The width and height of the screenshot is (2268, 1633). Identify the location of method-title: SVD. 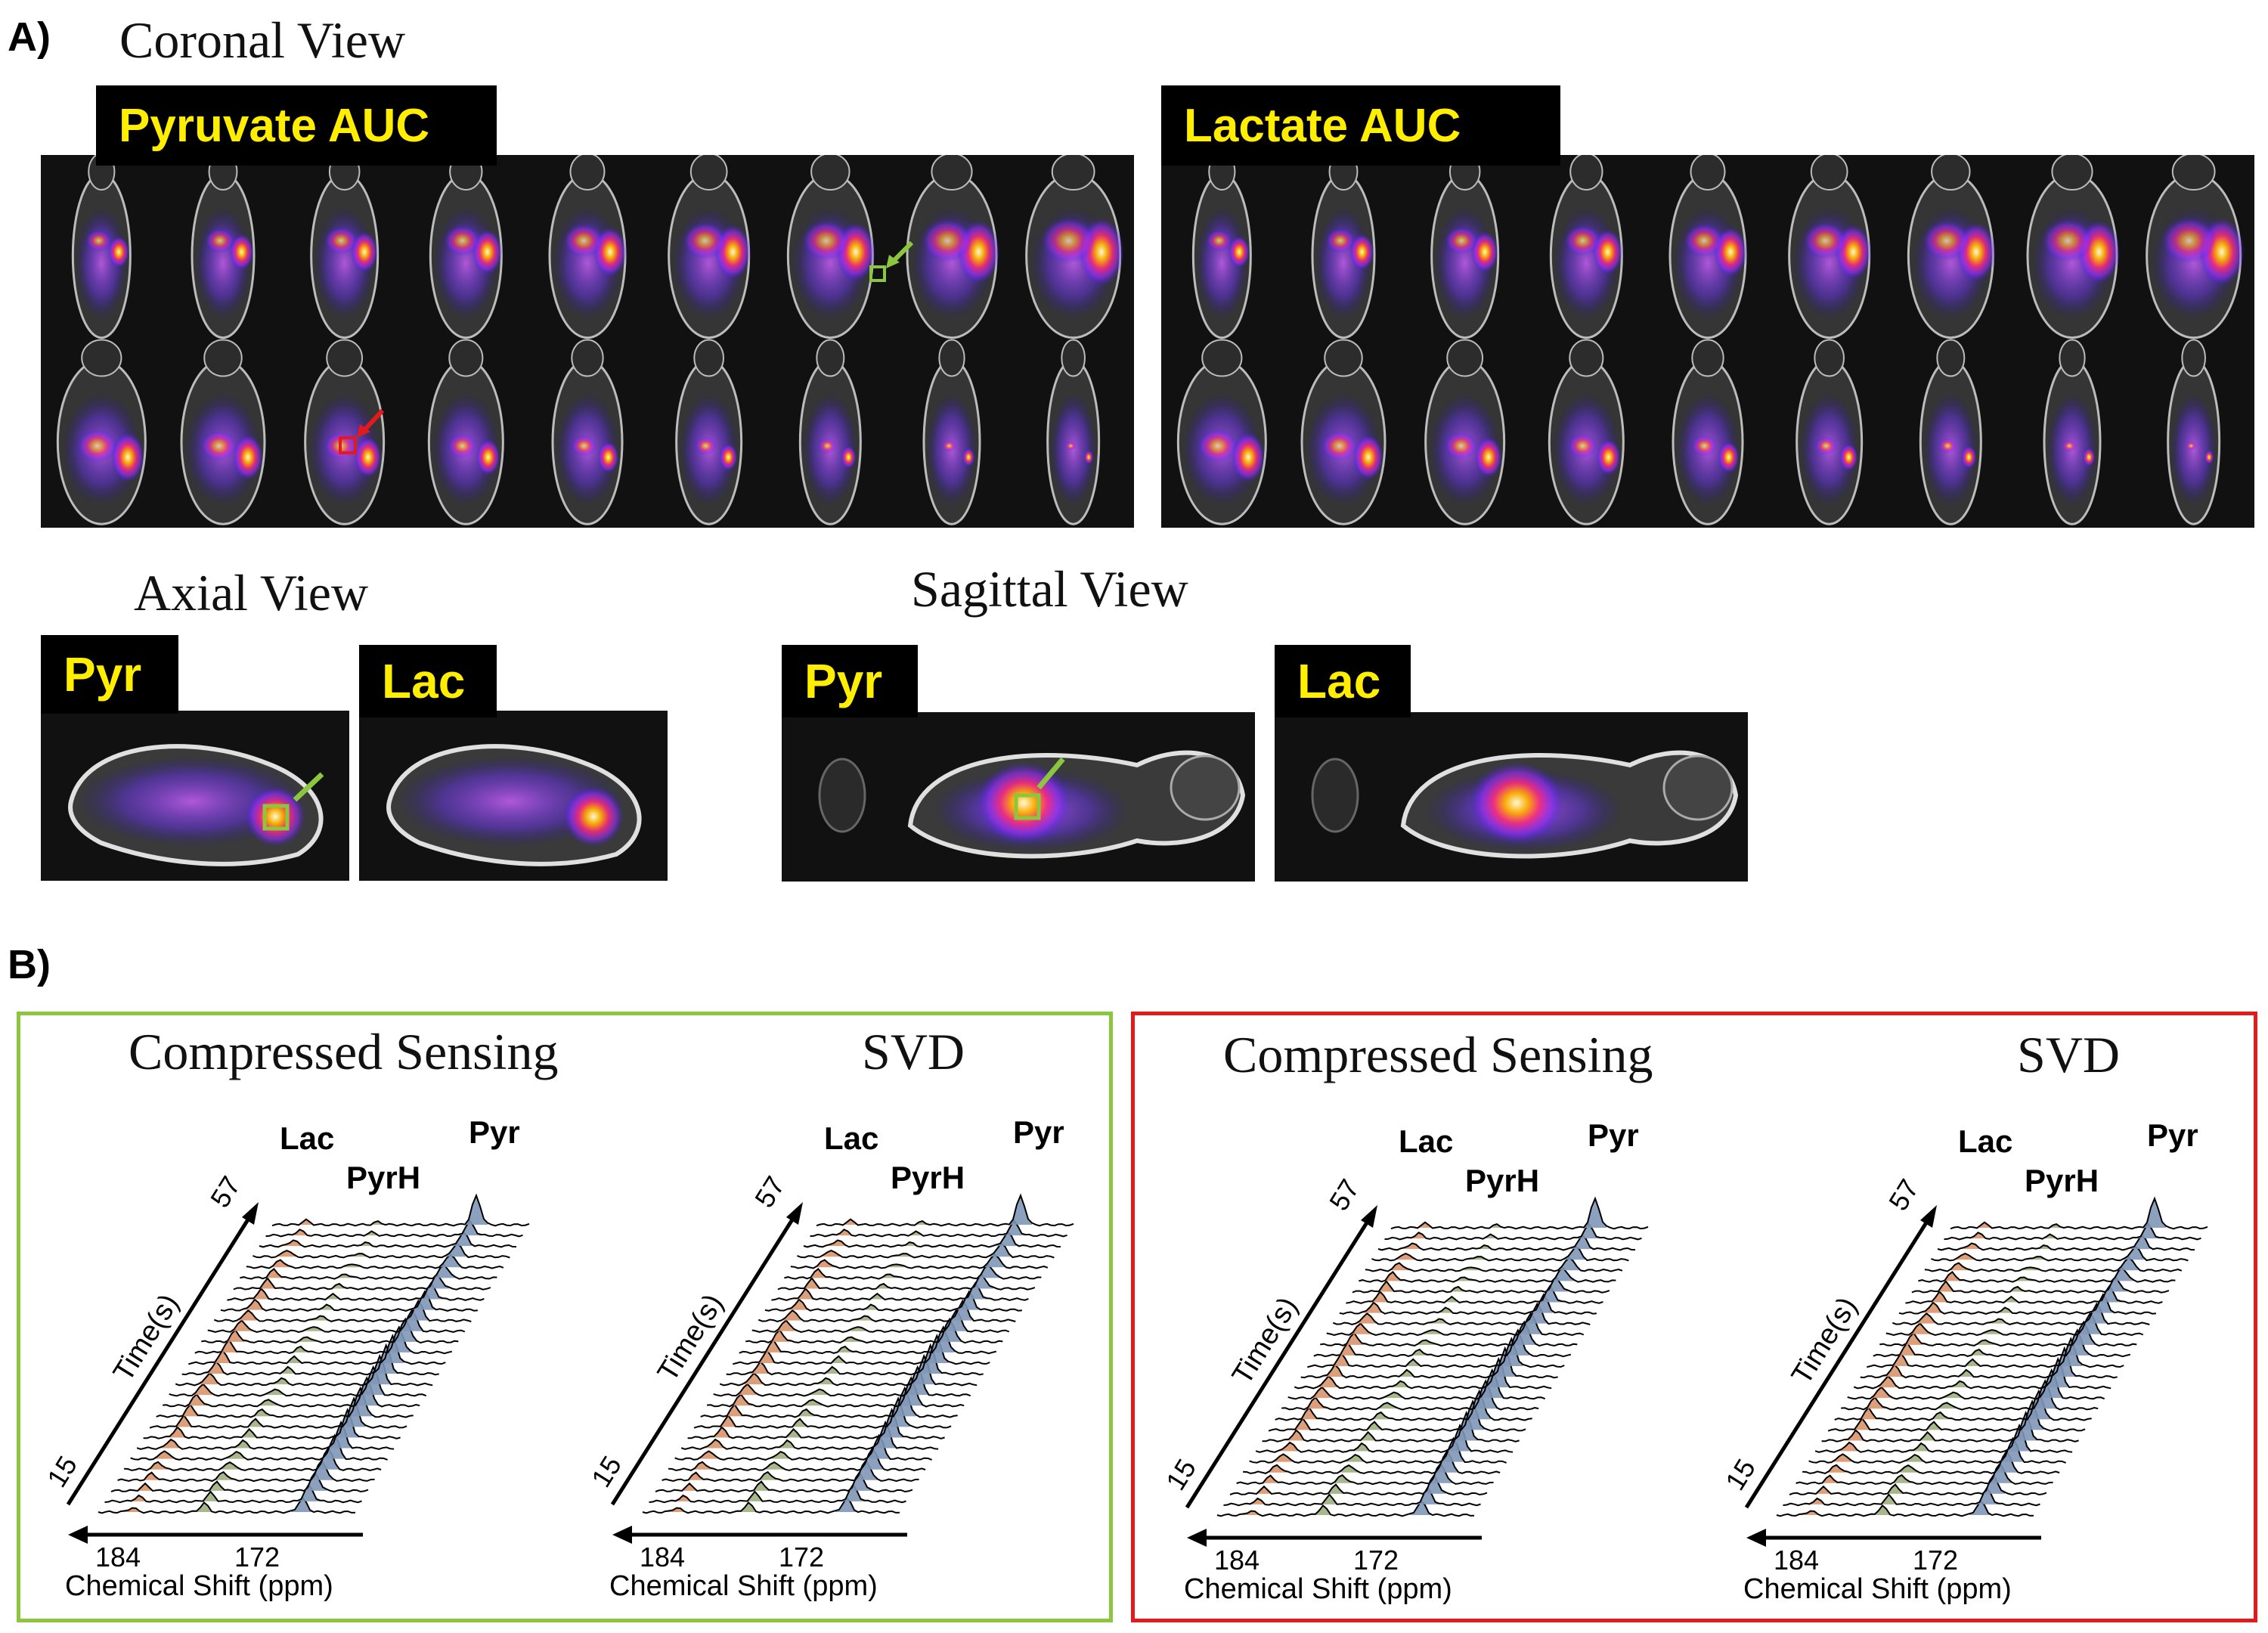
(2069, 1054).